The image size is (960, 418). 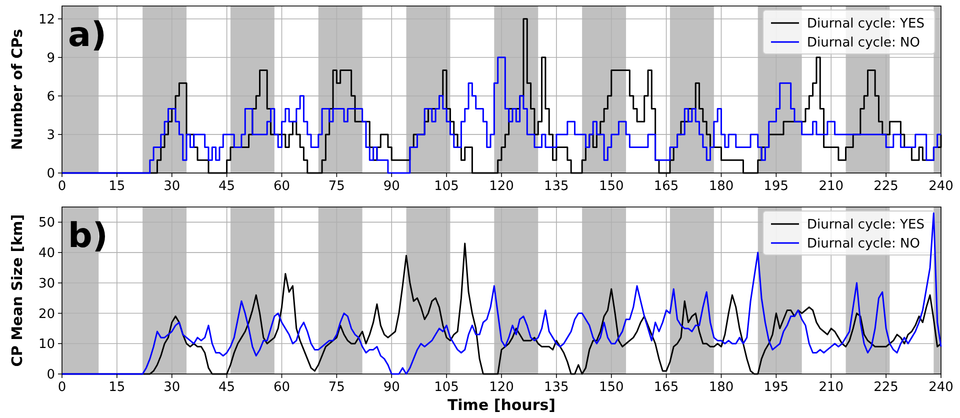 What do you see at coordinates (50, 96) in the screenshot?
I see `y-tick-label: 6` at bounding box center [50, 96].